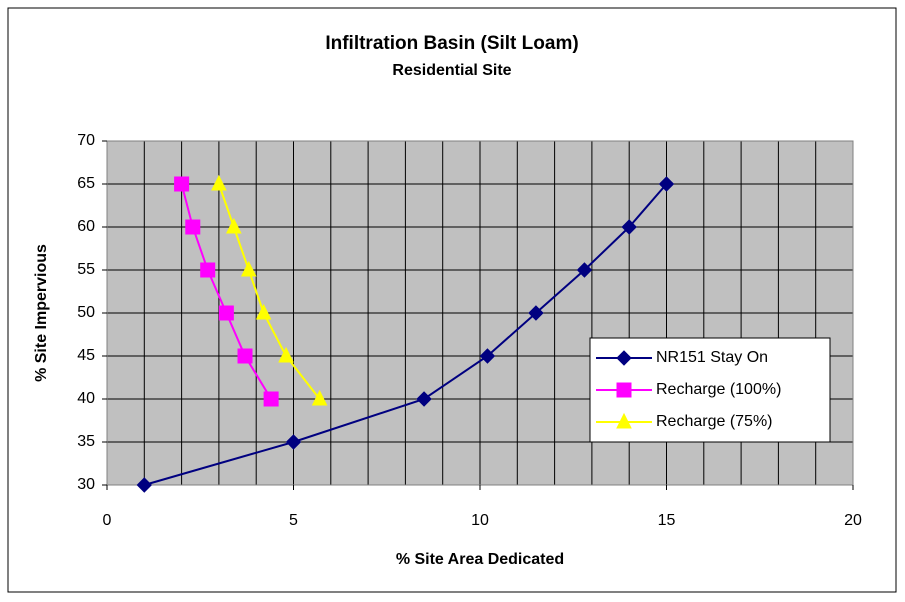  What do you see at coordinates (853, 520) in the screenshot?
I see `x-tick-label: 20` at bounding box center [853, 520].